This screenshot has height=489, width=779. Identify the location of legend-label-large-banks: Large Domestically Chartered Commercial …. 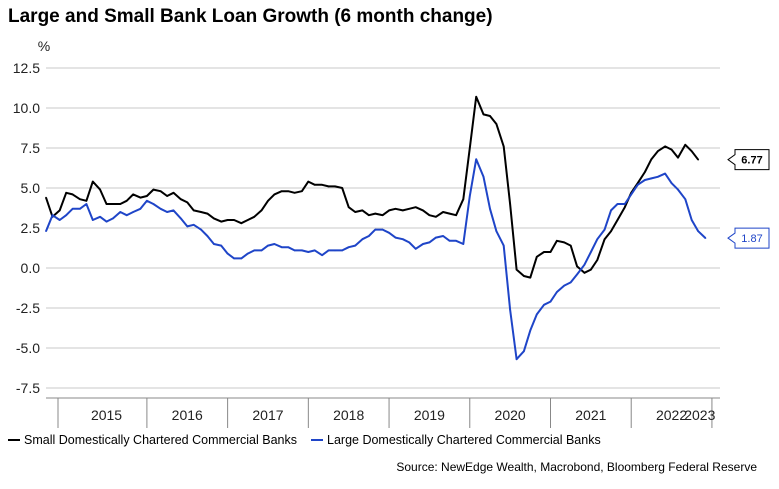
(464, 440).